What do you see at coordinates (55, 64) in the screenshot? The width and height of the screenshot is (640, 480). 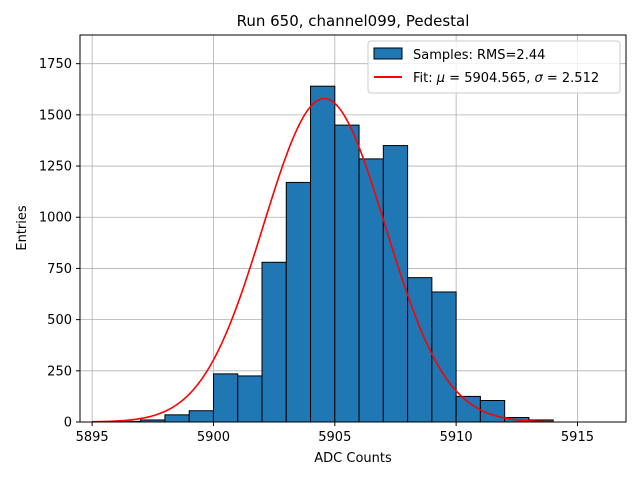 I see `y-tick-label: 1750` at bounding box center [55, 64].